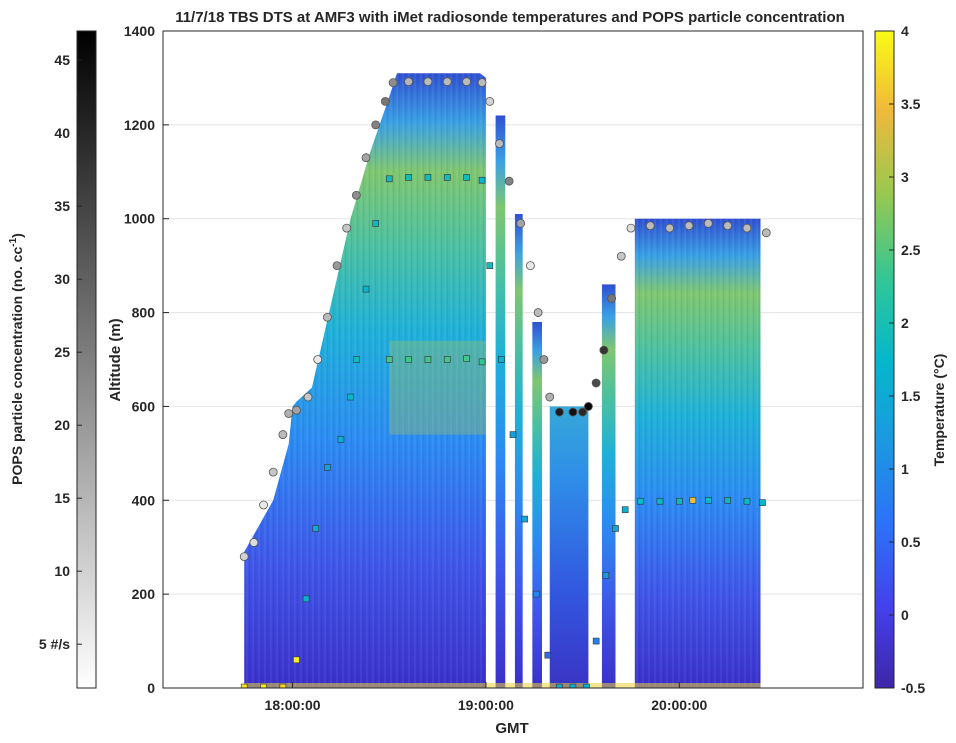 The width and height of the screenshot is (956, 743). What do you see at coordinates (502, 685) in the screenshot?
I see `dts-surface-strip` at bounding box center [502, 685].